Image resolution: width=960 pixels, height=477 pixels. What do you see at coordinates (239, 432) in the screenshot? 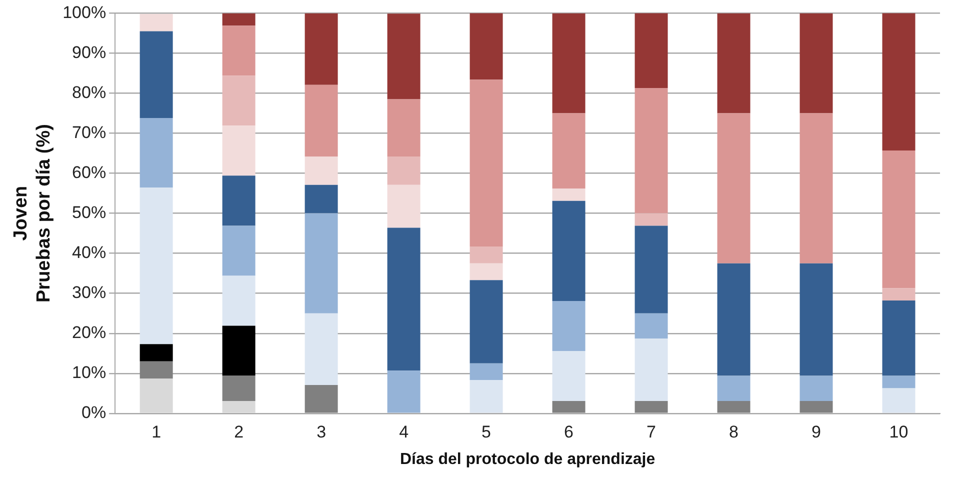
I see `x-tick-label: 2` at bounding box center [239, 432].